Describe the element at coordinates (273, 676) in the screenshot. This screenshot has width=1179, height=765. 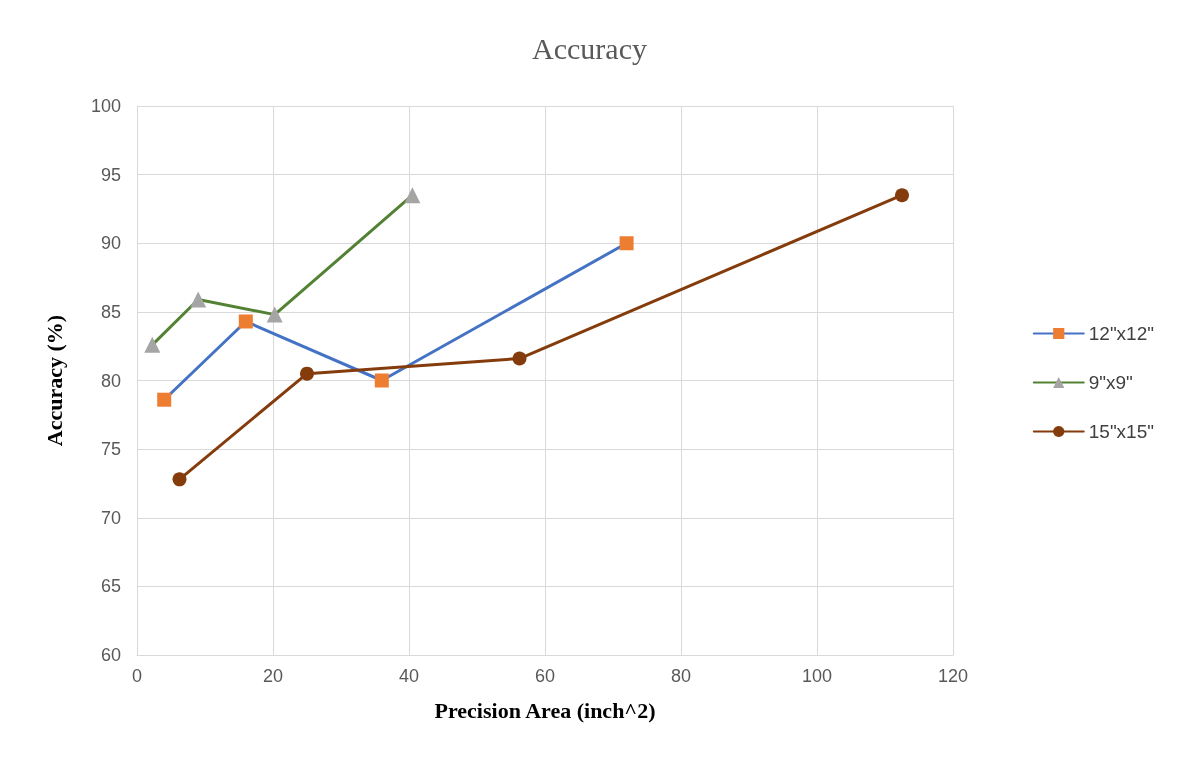
I see `x-tick-label: 20` at that location.